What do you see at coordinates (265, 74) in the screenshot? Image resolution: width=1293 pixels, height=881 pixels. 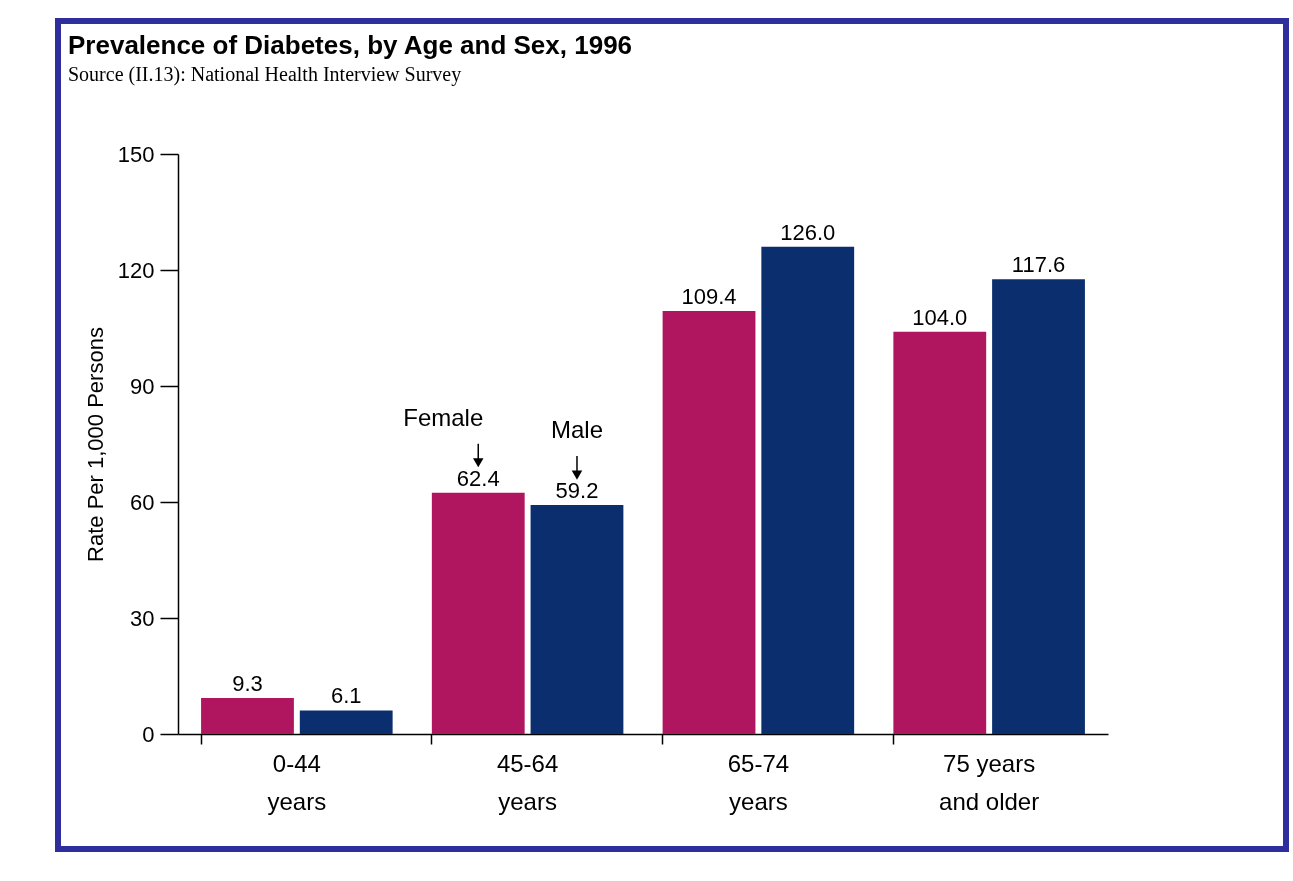 I see `chart-subtitle: Source (II.13): National Health Interview Survey` at bounding box center [265, 74].